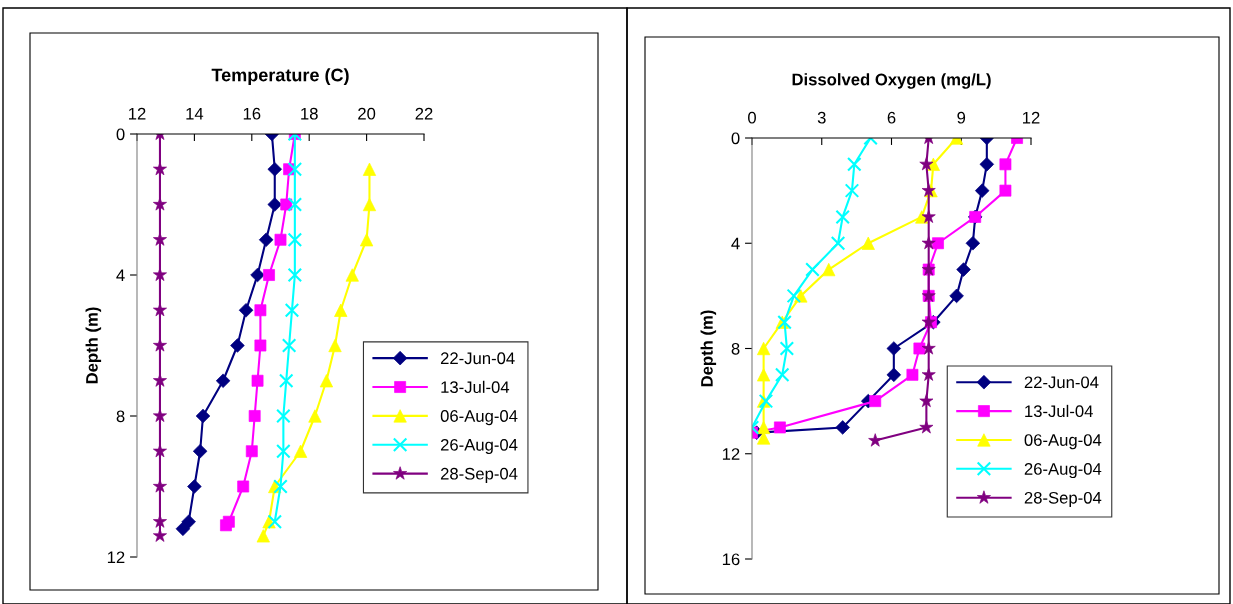 The width and height of the screenshot is (1233, 604). Describe the element at coordinates (367, 113) in the screenshot. I see `x-tick-label: 20` at that location.